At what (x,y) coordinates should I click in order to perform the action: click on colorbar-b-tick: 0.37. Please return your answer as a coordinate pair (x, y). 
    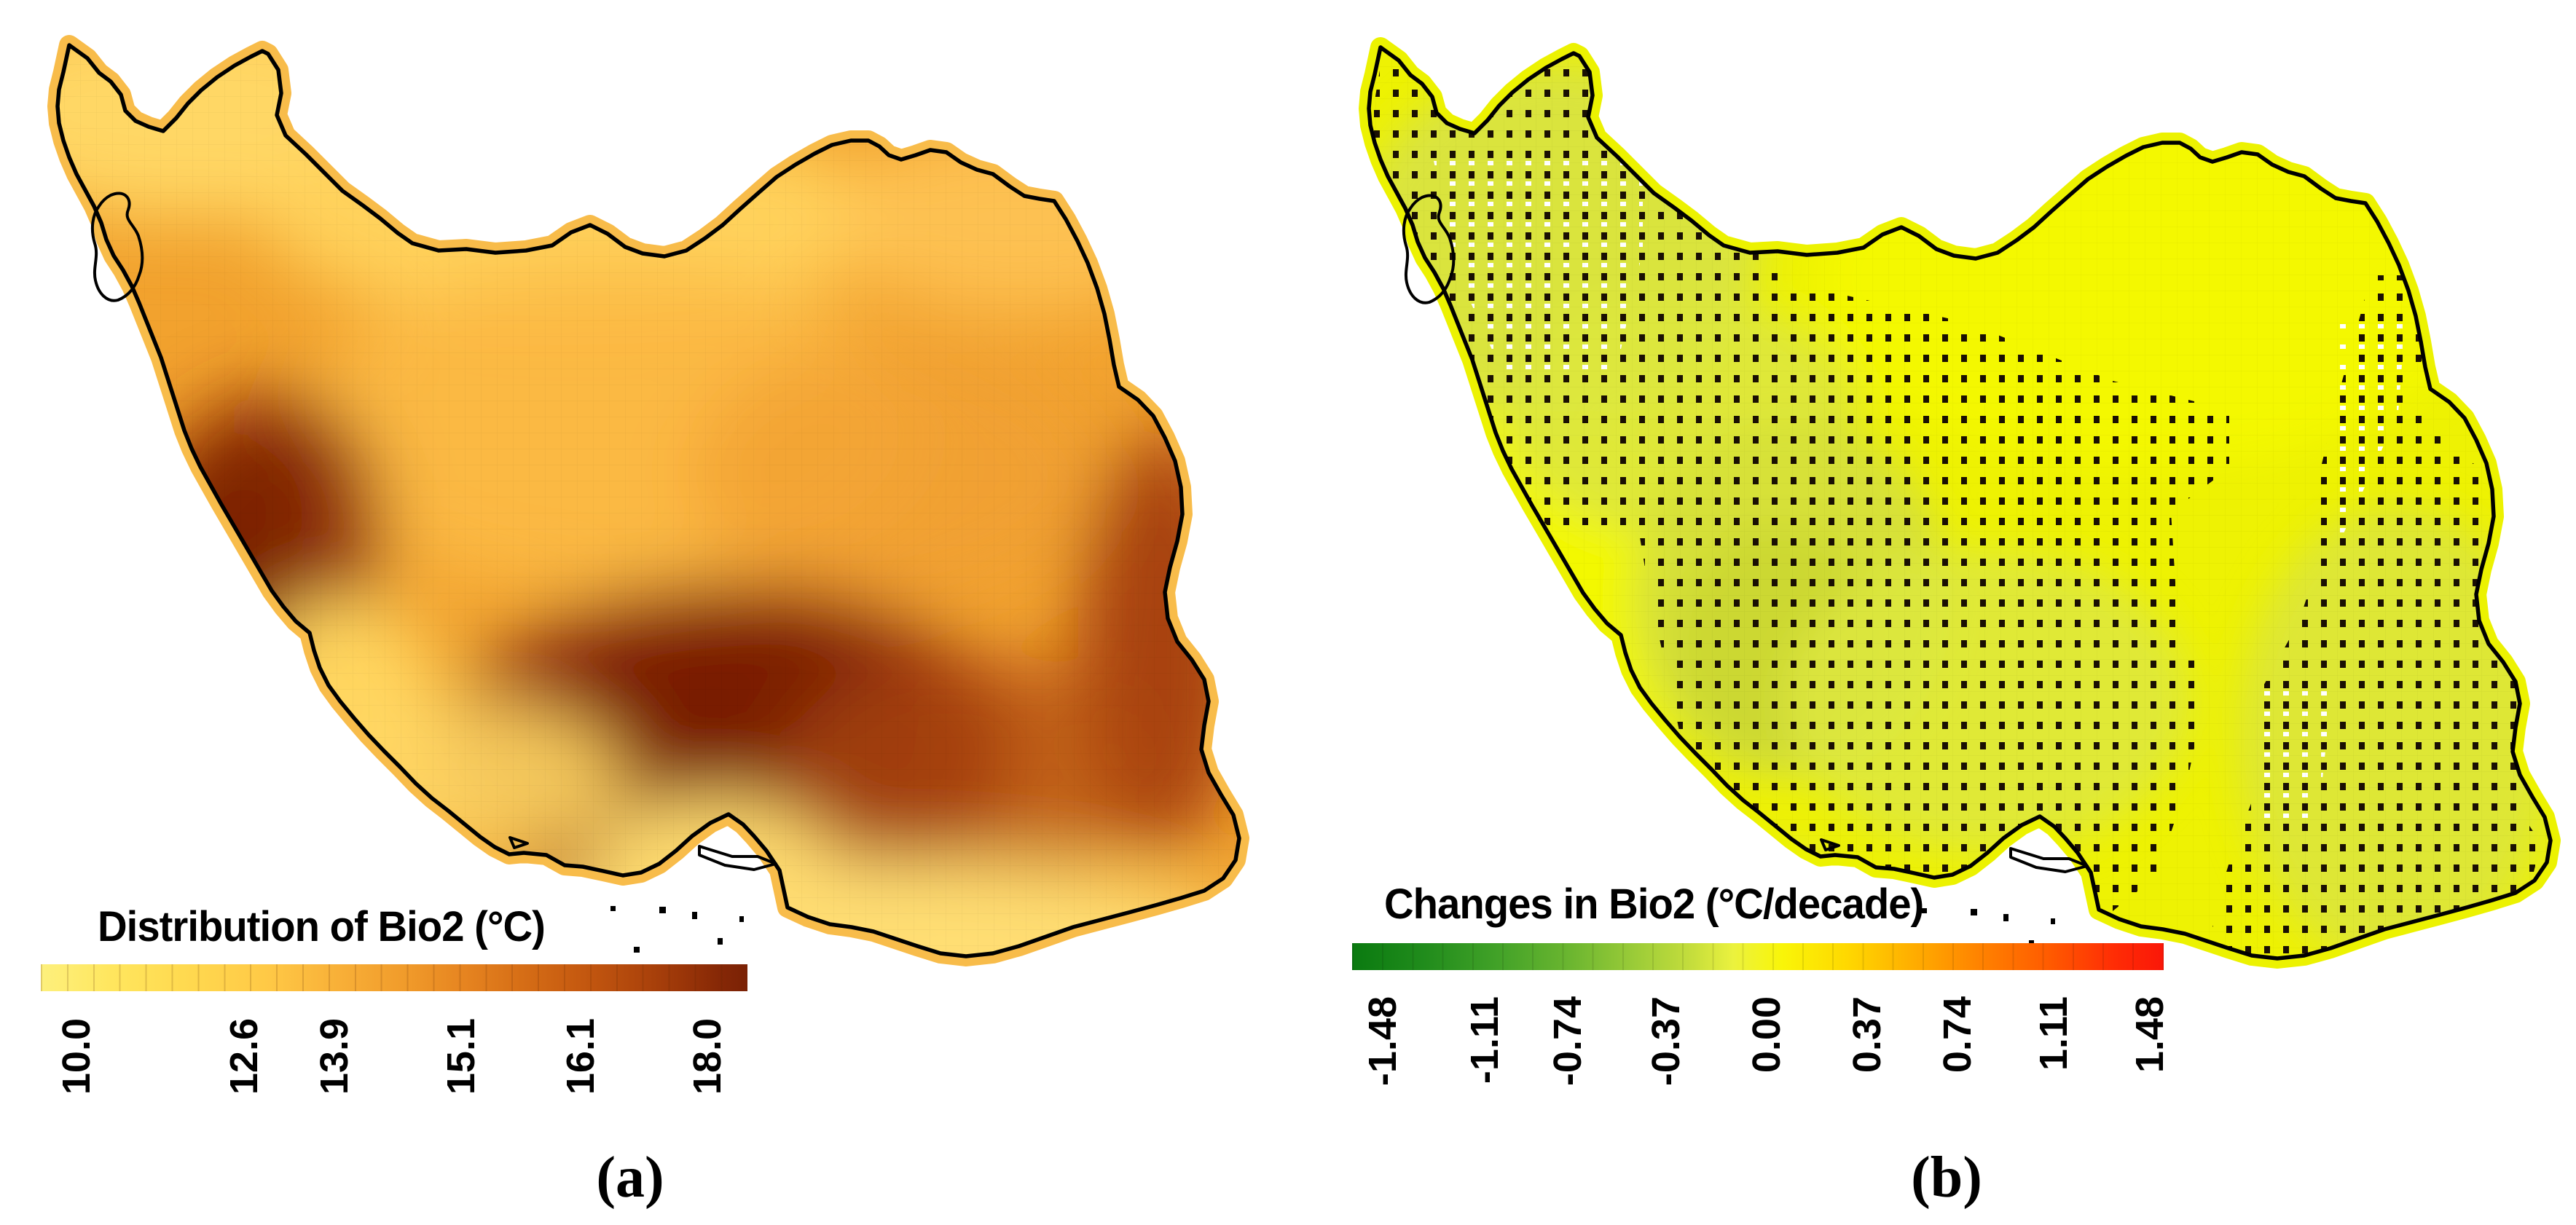
    Looking at the image, I should click on (1867, 1034).